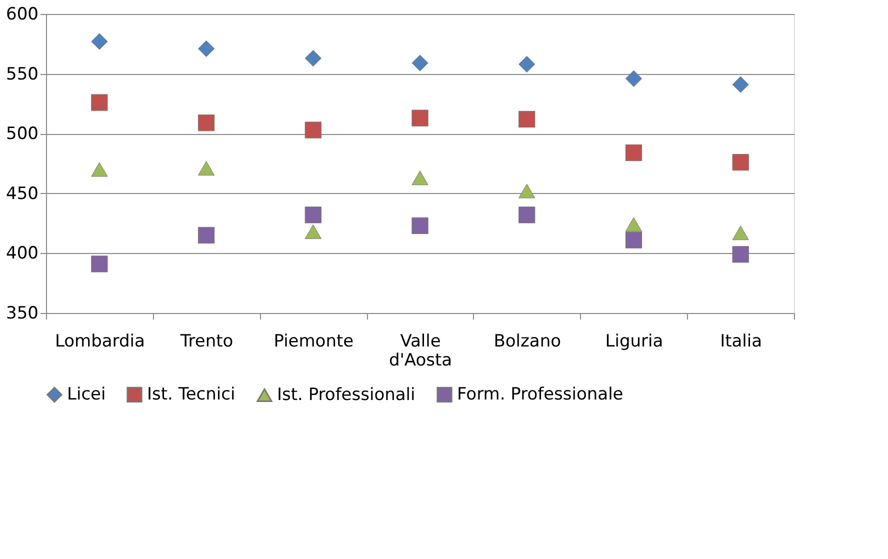 The height and width of the screenshot is (559, 888). Describe the element at coordinates (22, 14) in the screenshot. I see `y-tick-label: 600` at that location.